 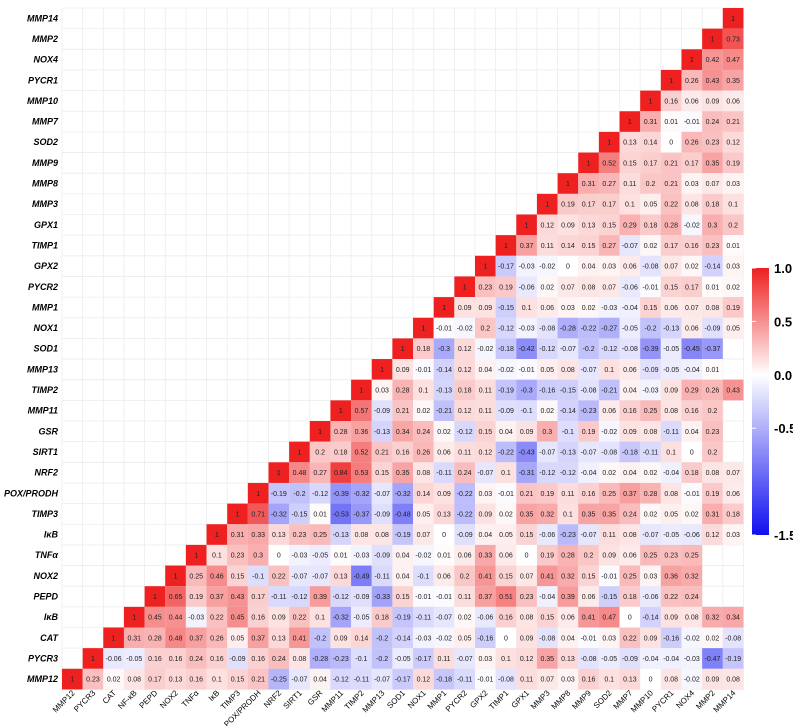 I want to click on cell-value-label: 0.35, so click(x=713, y=163).